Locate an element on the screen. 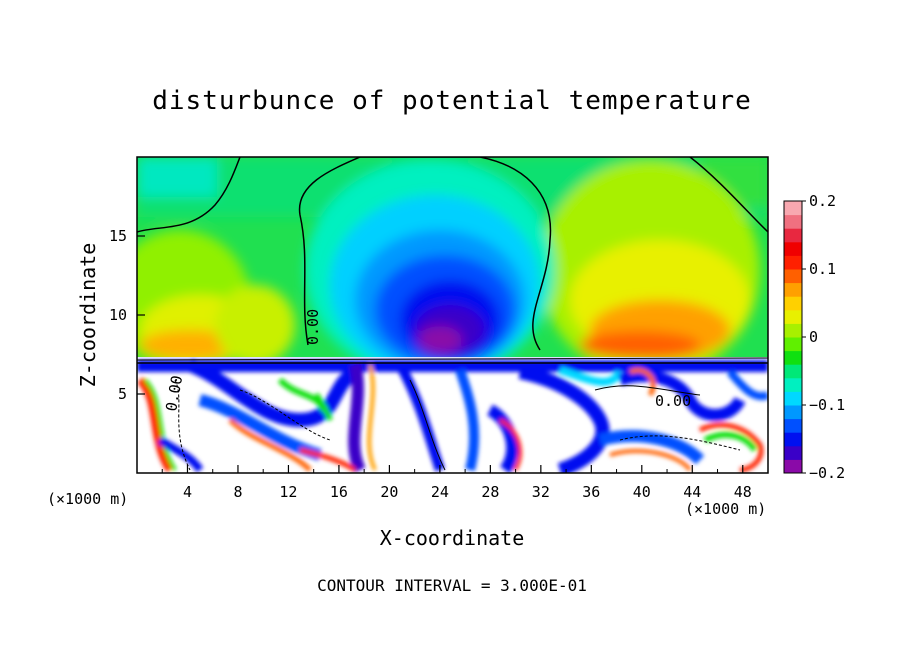 The height and width of the screenshot is (654, 904). colorbar-label: −0.2 is located at coordinates (827, 473).